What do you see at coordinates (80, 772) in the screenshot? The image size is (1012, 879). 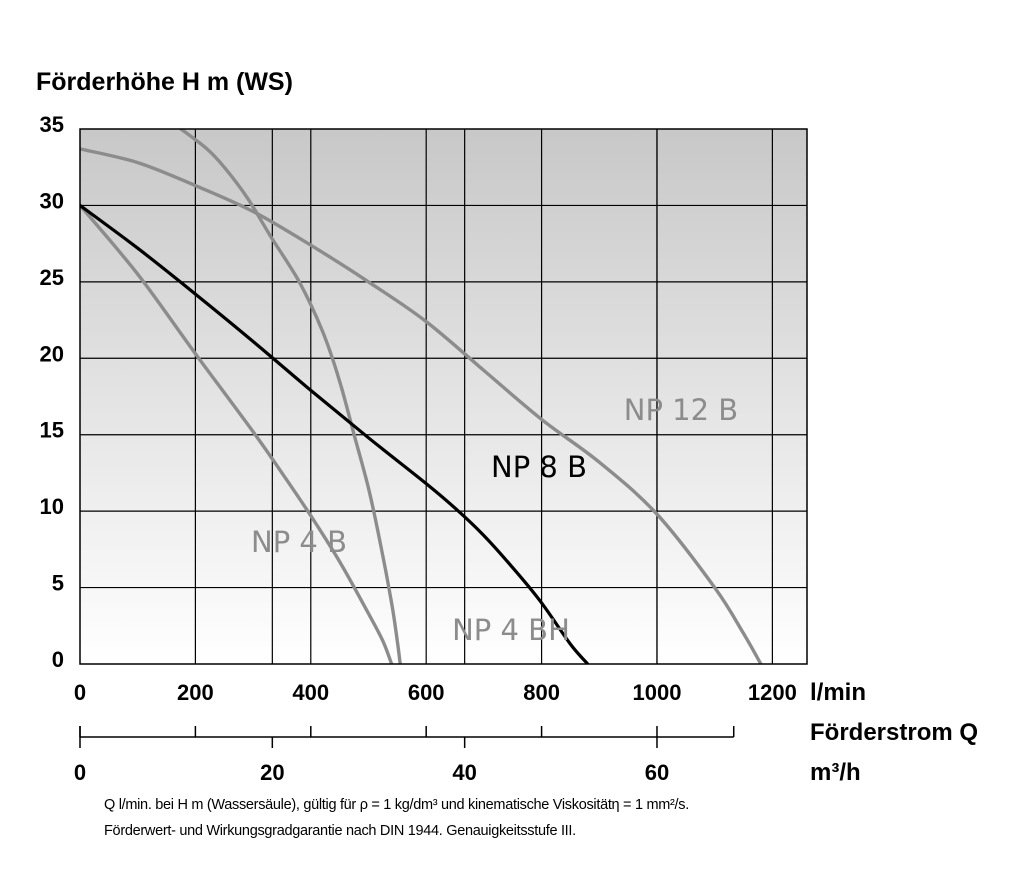 I see `x2-tick-label: 0` at bounding box center [80, 772].